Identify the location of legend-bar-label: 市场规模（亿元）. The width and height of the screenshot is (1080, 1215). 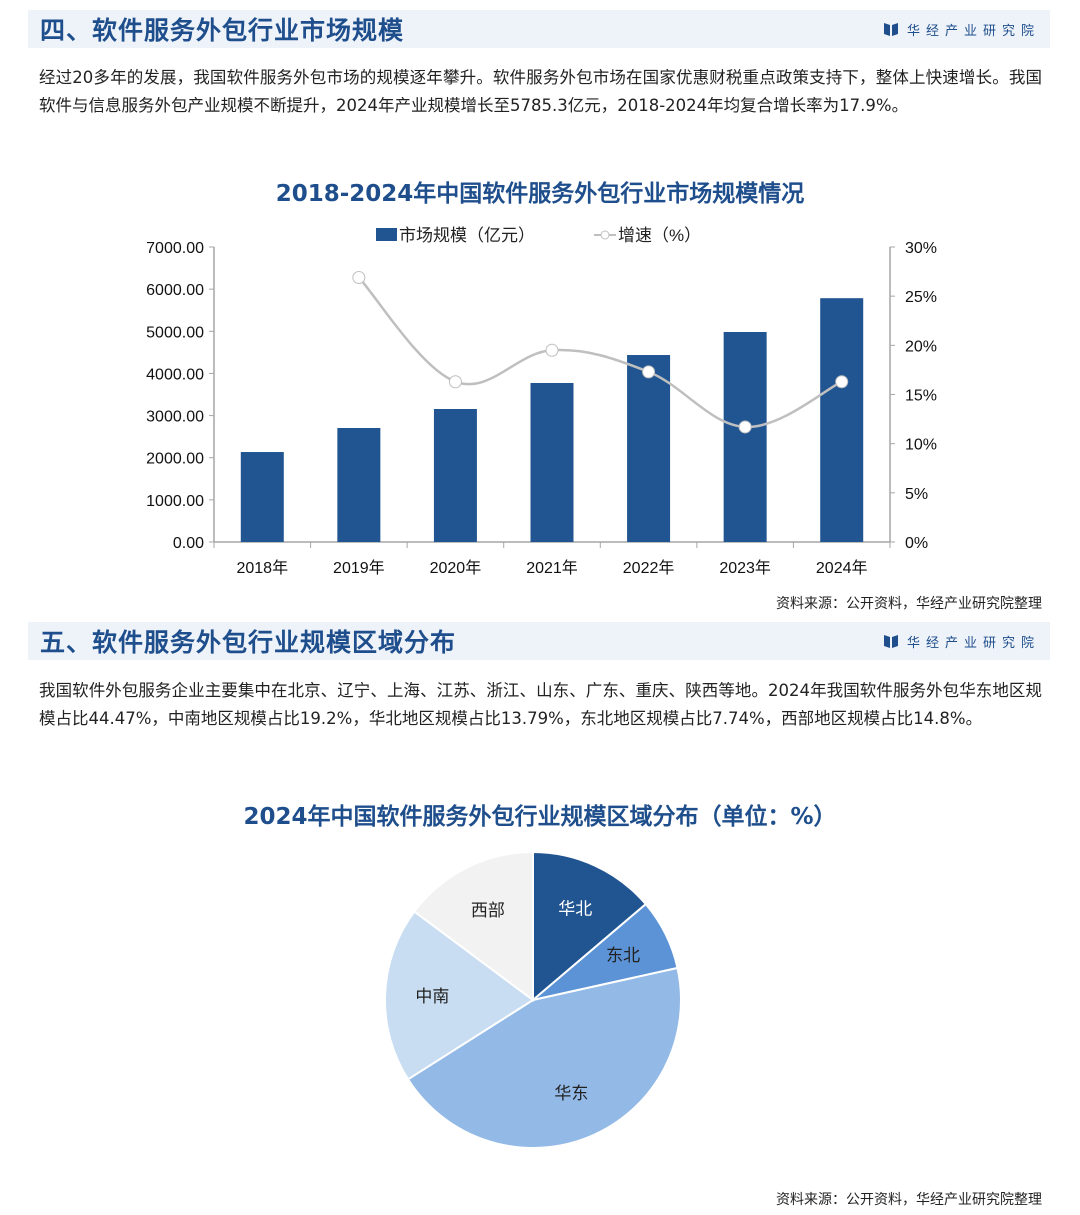
(467, 235).